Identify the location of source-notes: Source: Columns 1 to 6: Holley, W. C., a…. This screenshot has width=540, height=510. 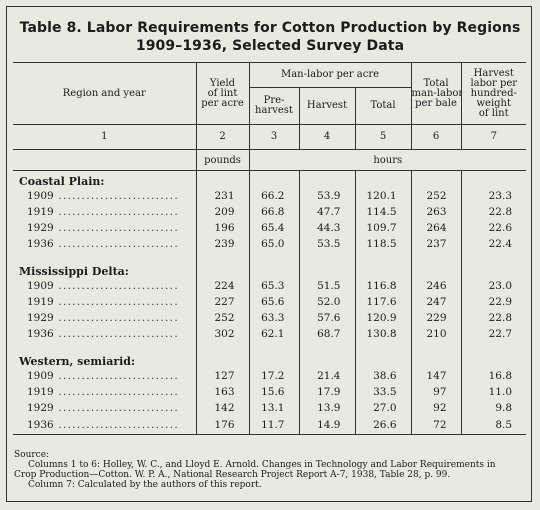
(269, 470).